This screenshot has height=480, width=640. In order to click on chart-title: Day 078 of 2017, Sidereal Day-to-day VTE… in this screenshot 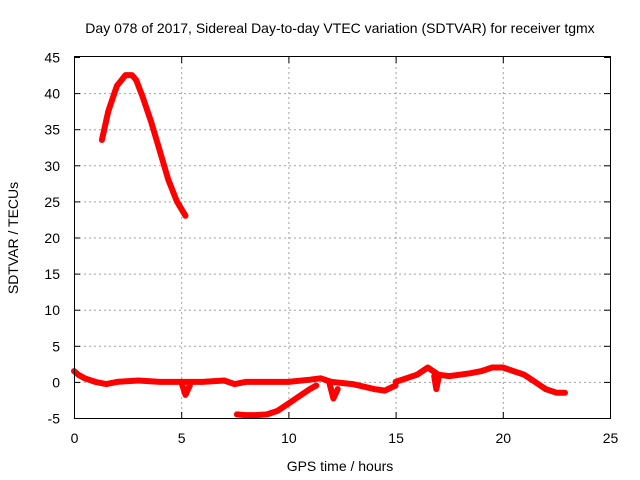, I will do `click(339, 28)`.